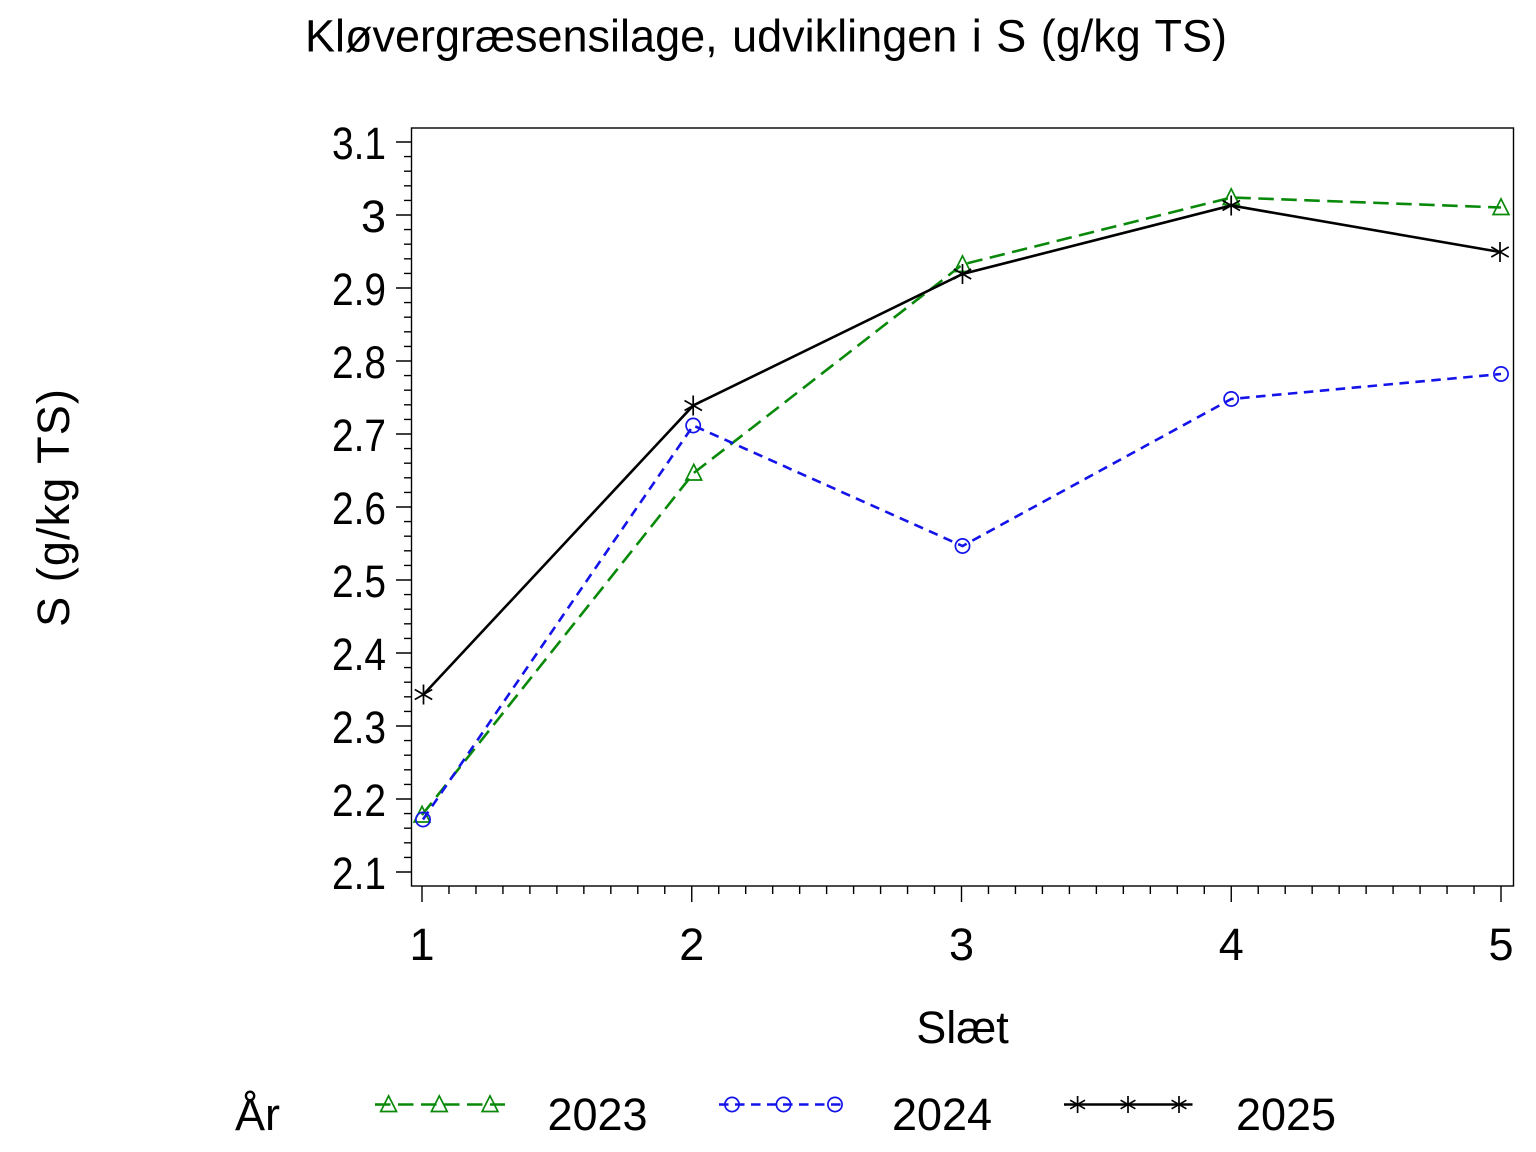  What do you see at coordinates (53, 507) in the screenshot?
I see `svg-text: S (g/kg TS)` at bounding box center [53, 507].